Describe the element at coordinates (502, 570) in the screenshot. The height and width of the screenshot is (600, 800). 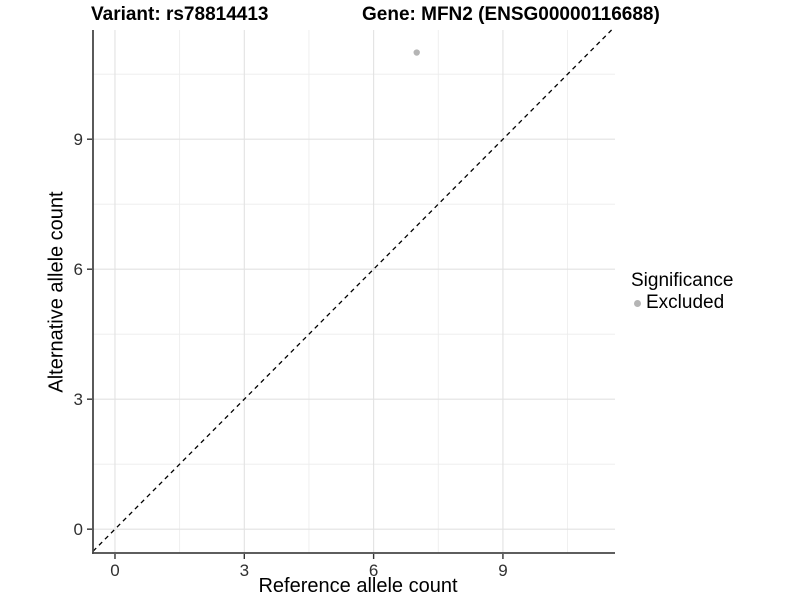
I see `x-tick-label: 9` at that location.